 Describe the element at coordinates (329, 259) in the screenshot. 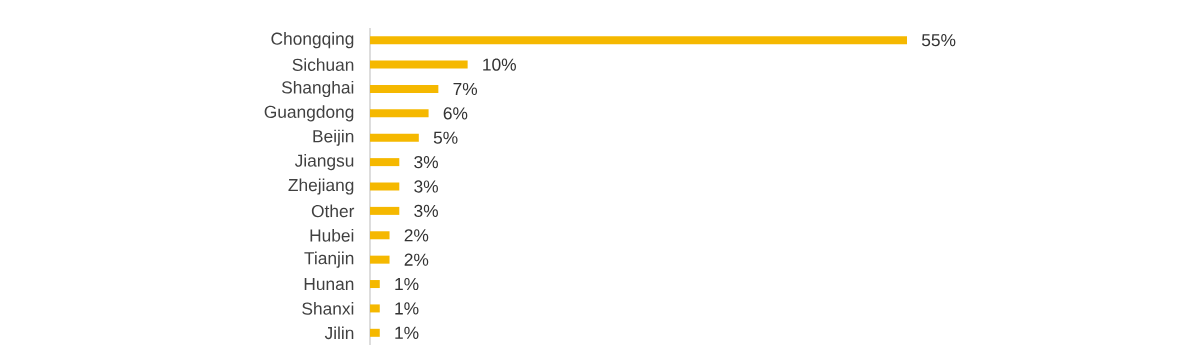

I see `y-tick-label: Tianjin` at that location.